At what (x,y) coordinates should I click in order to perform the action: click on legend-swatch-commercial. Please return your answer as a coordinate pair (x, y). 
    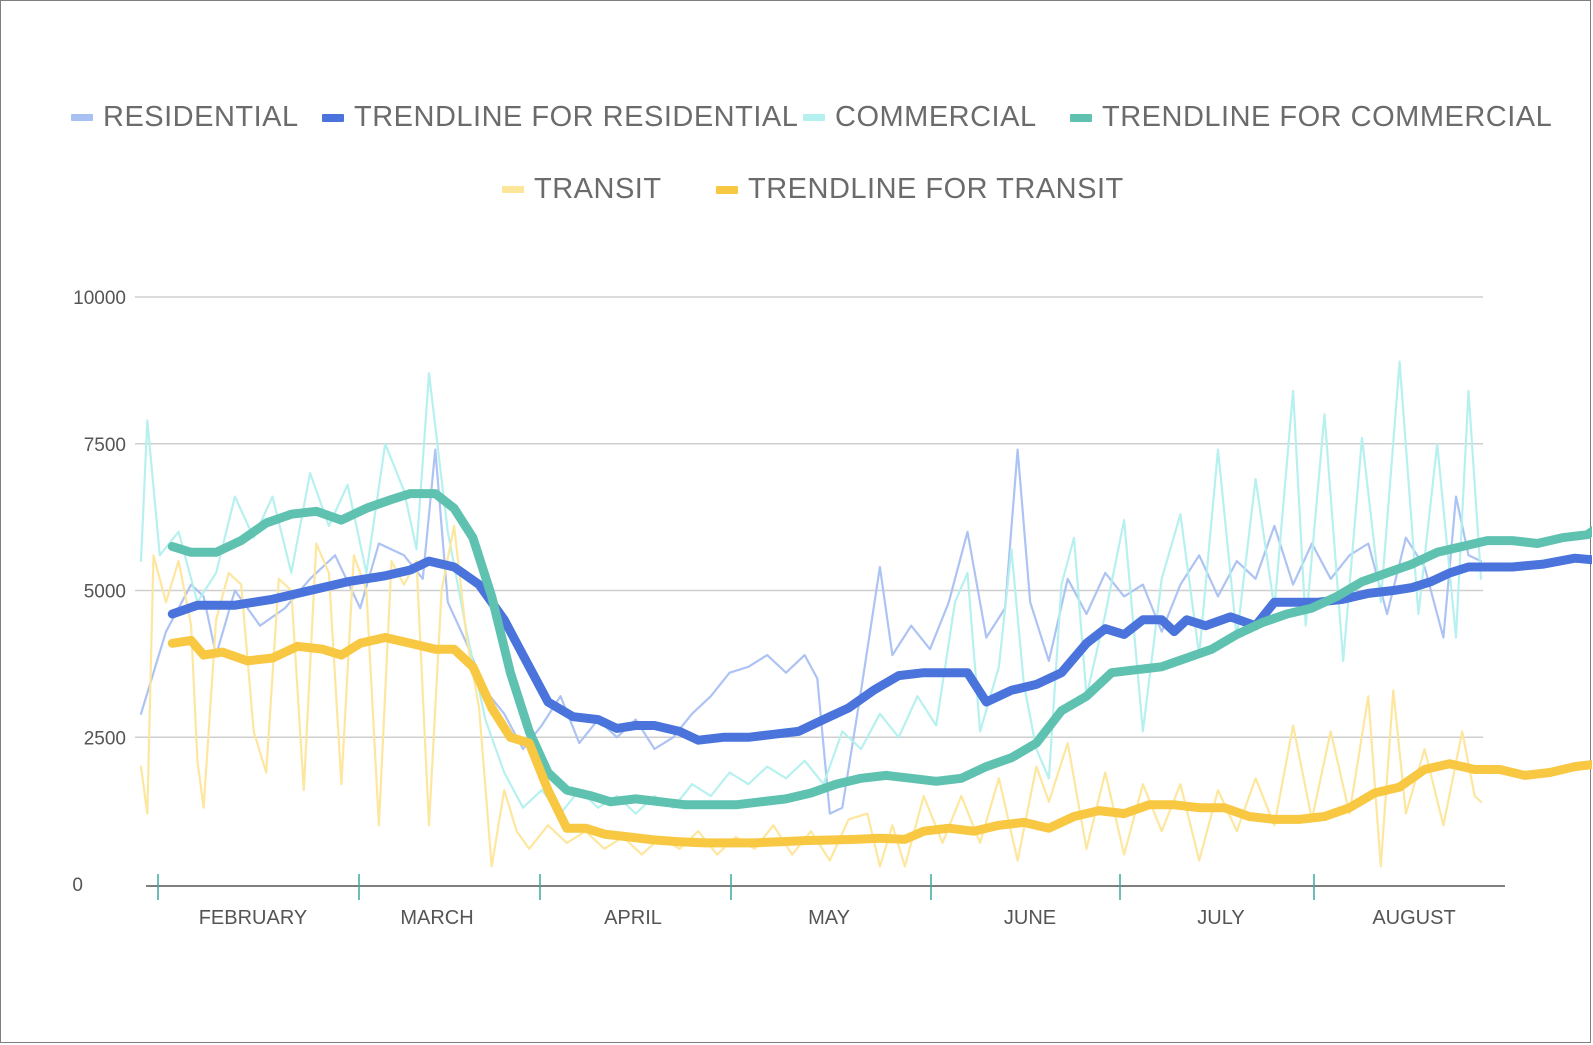
    Looking at the image, I should click on (814, 117).